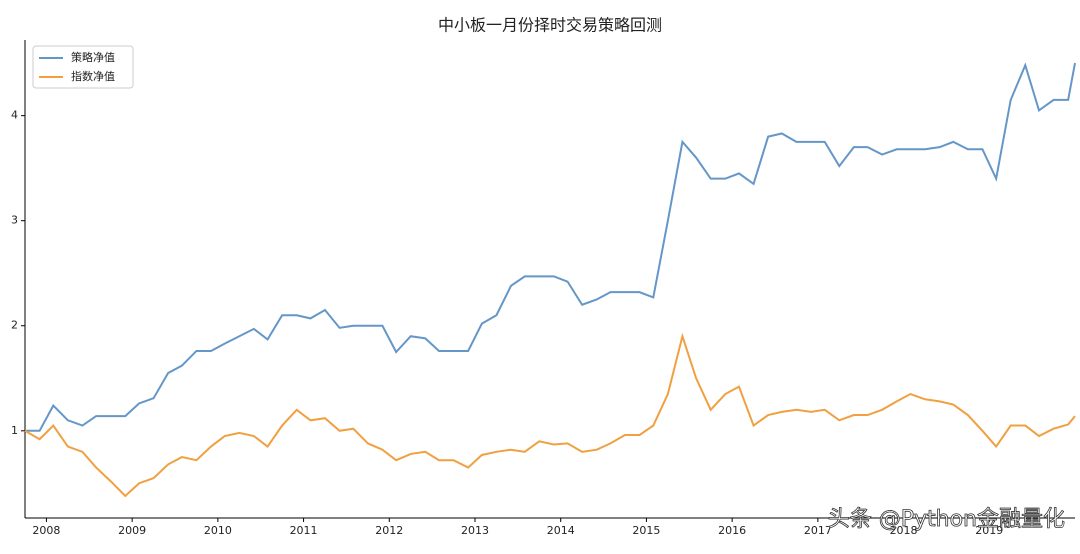 The image size is (1080, 554). Describe the element at coordinates (14, 220) in the screenshot. I see `y-tick-label: 3` at that location.